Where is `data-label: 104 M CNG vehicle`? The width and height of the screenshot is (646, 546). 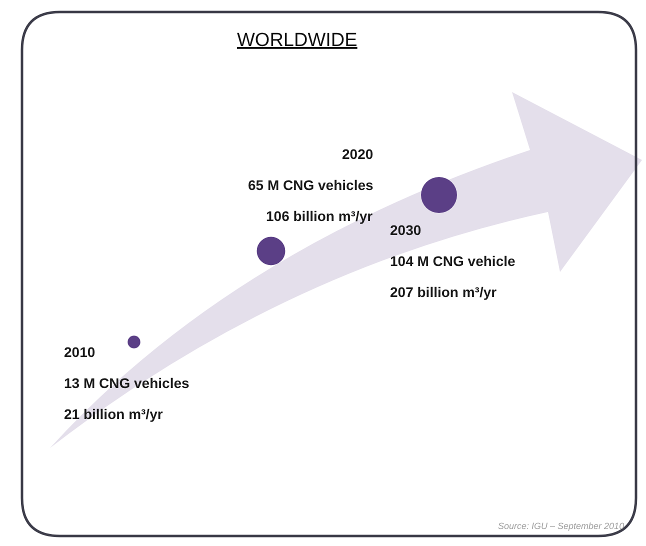
data-label: 104 M CNG vehicle is located at coordinates (453, 261).